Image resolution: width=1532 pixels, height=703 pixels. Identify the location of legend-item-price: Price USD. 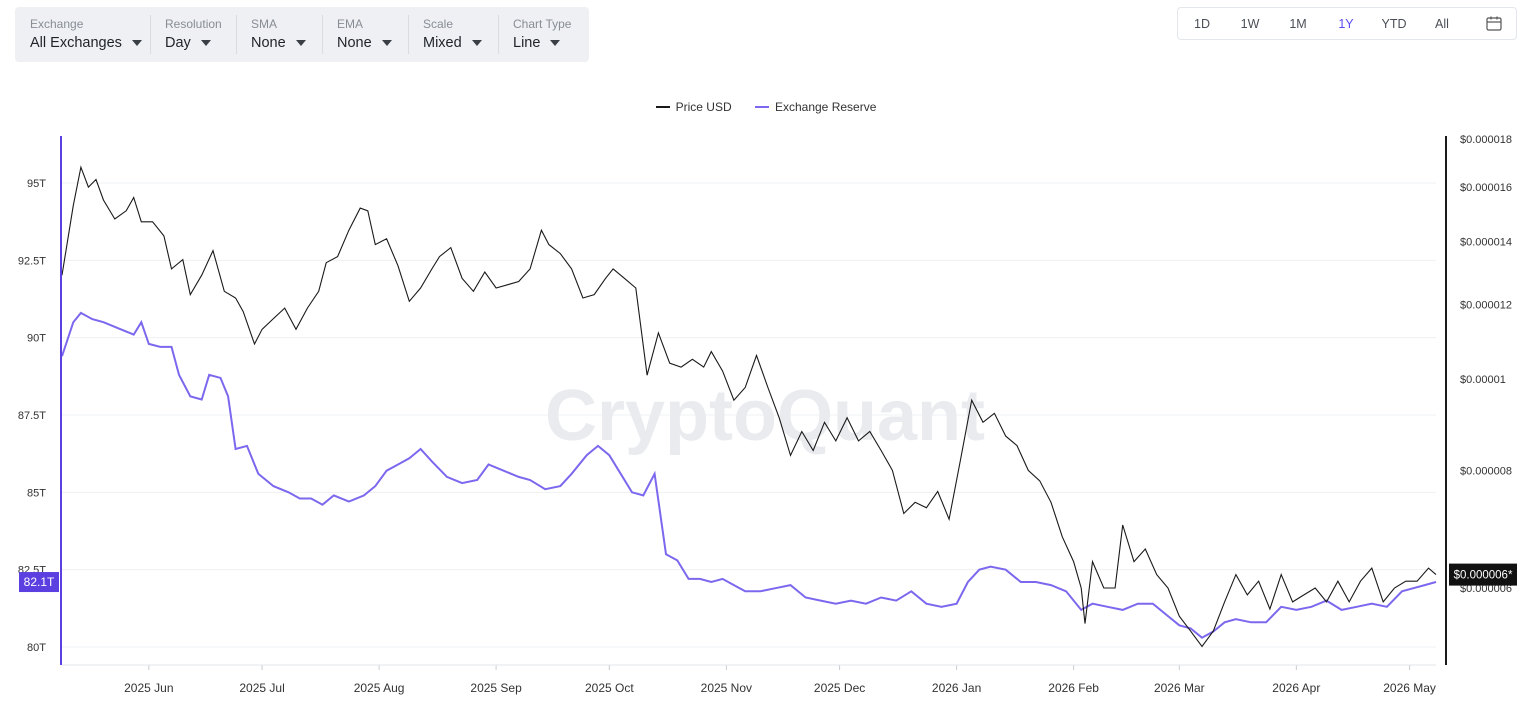
(693, 107).